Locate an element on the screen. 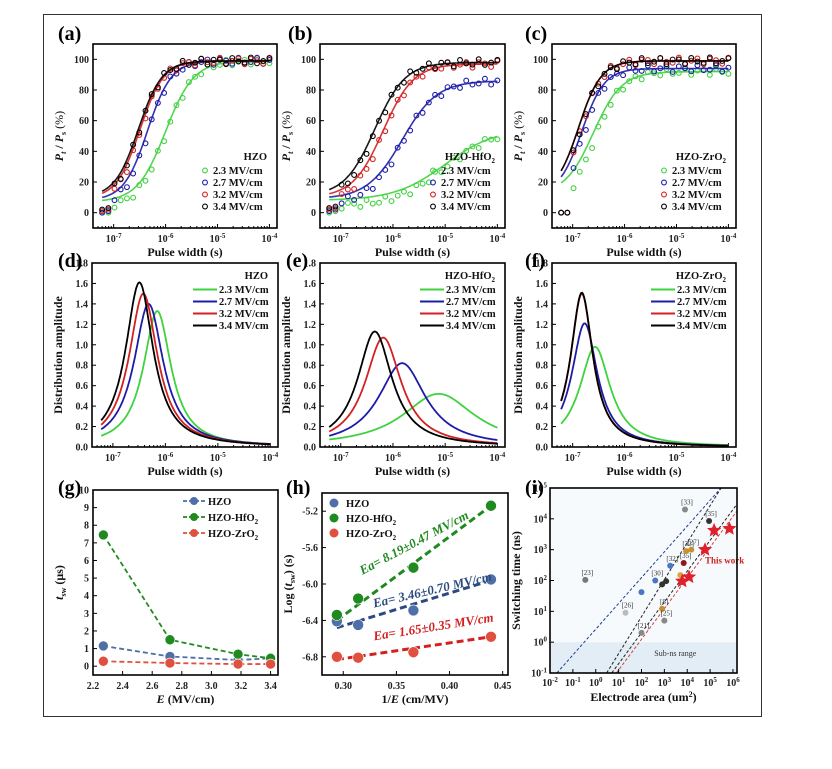 The height and width of the screenshot is (769, 832). reference-label: [33] is located at coordinates (687, 503).